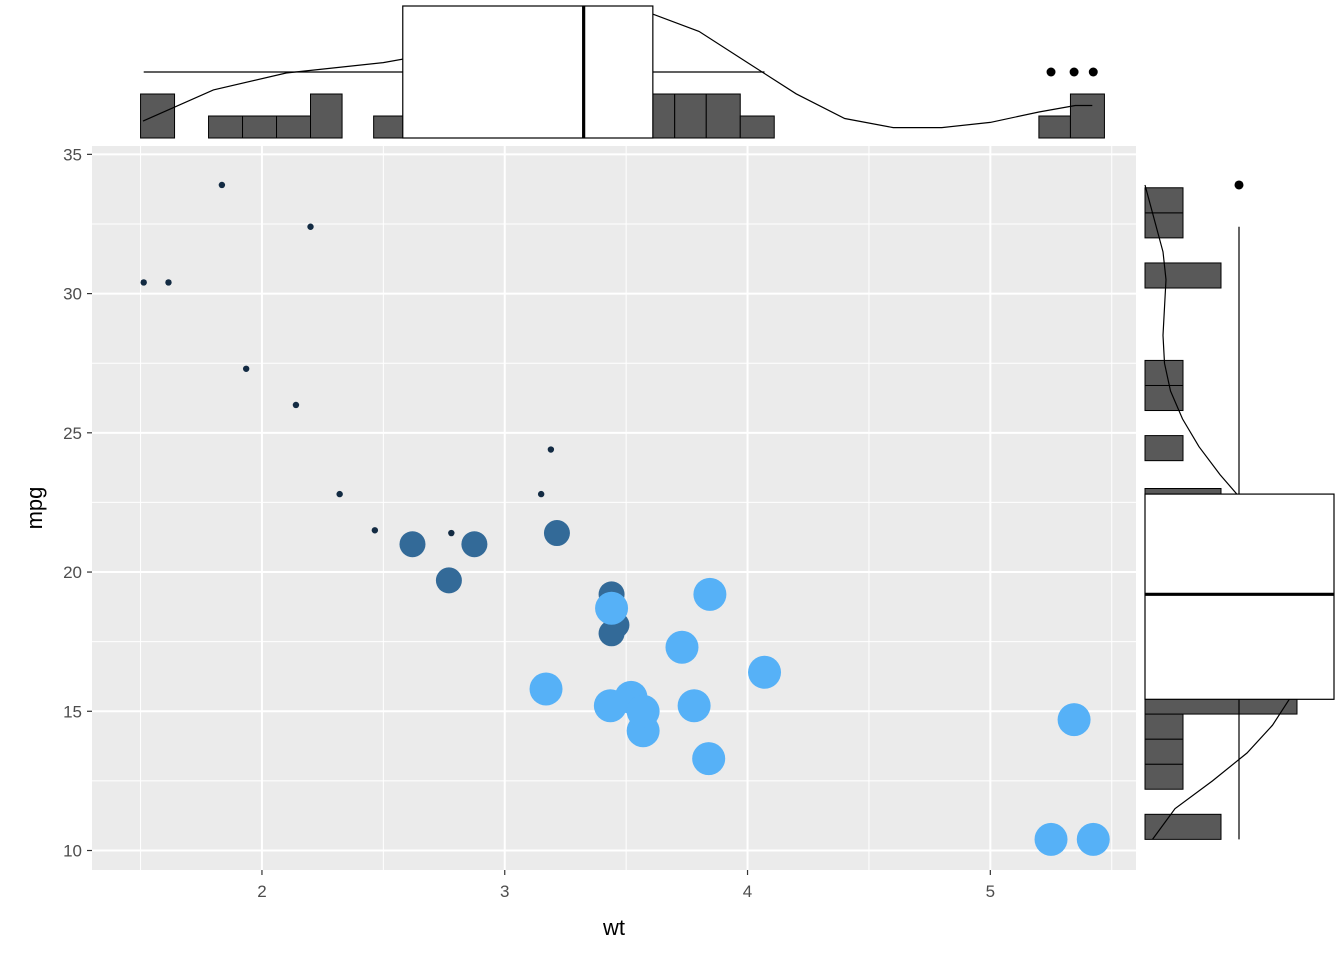 This screenshot has width=1344, height=960. I want to click on top-marginal-plot, so click(622, 72).